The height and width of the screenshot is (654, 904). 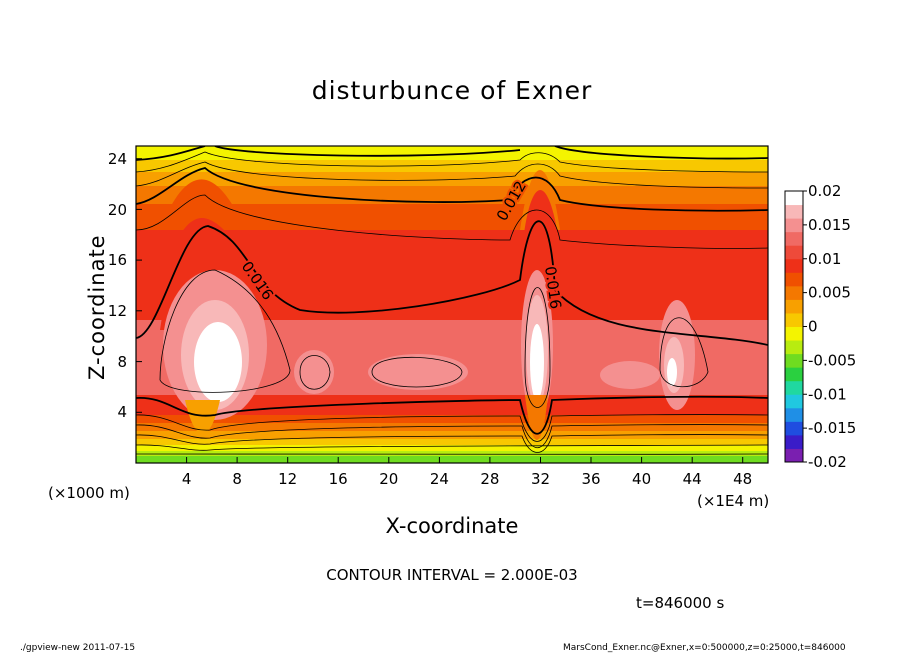 What do you see at coordinates (187, 479) in the screenshot?
I see `x-tick-label: 4` at bounding box center [187, 479].